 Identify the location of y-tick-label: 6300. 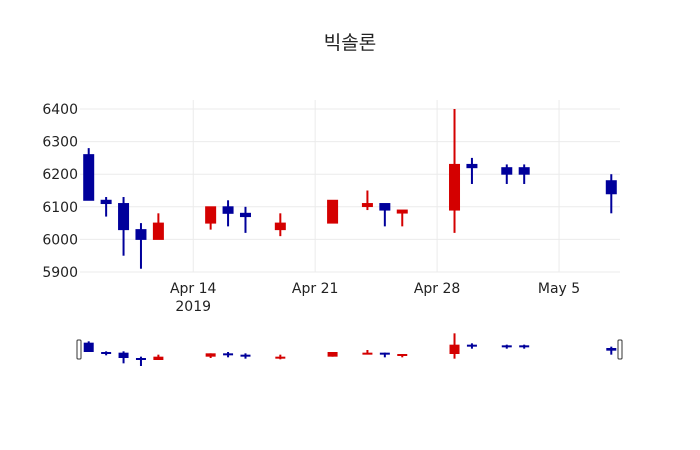
(60, 143).